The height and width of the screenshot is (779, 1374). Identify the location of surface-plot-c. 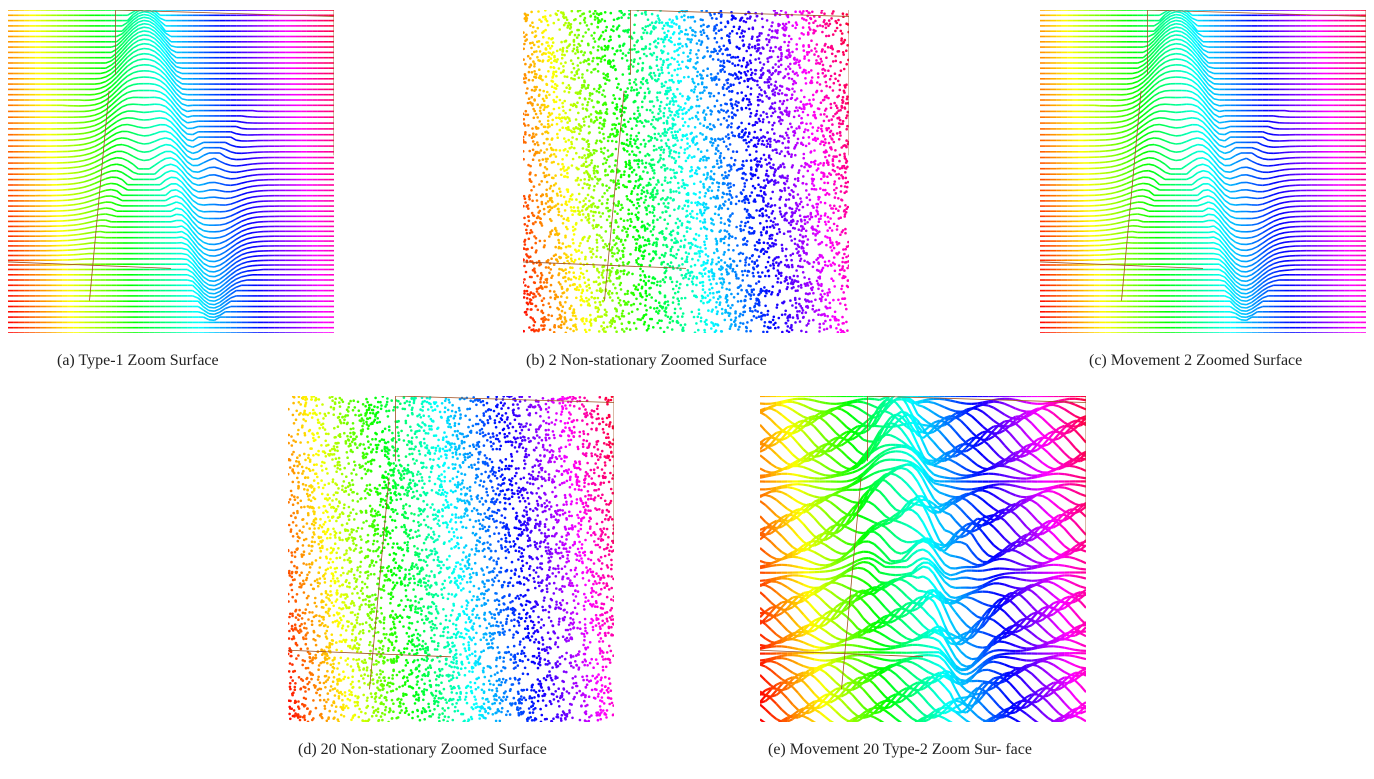
(1203, 171).